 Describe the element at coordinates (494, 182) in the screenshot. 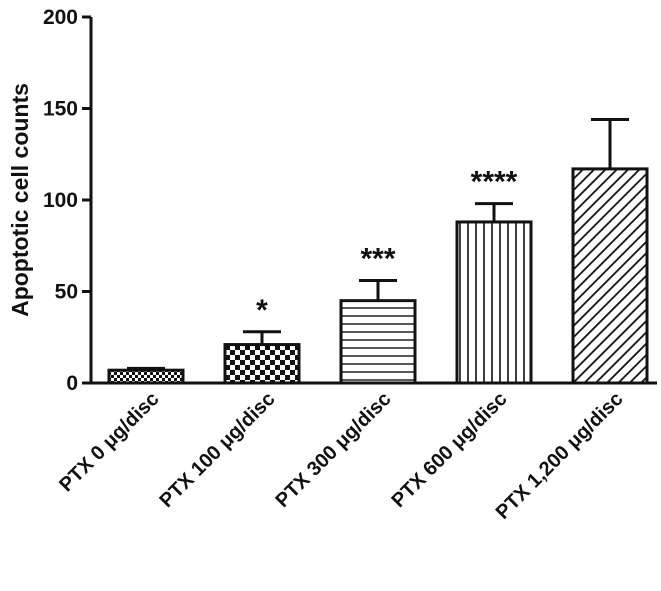

I see `significance-label: ****` at that location.